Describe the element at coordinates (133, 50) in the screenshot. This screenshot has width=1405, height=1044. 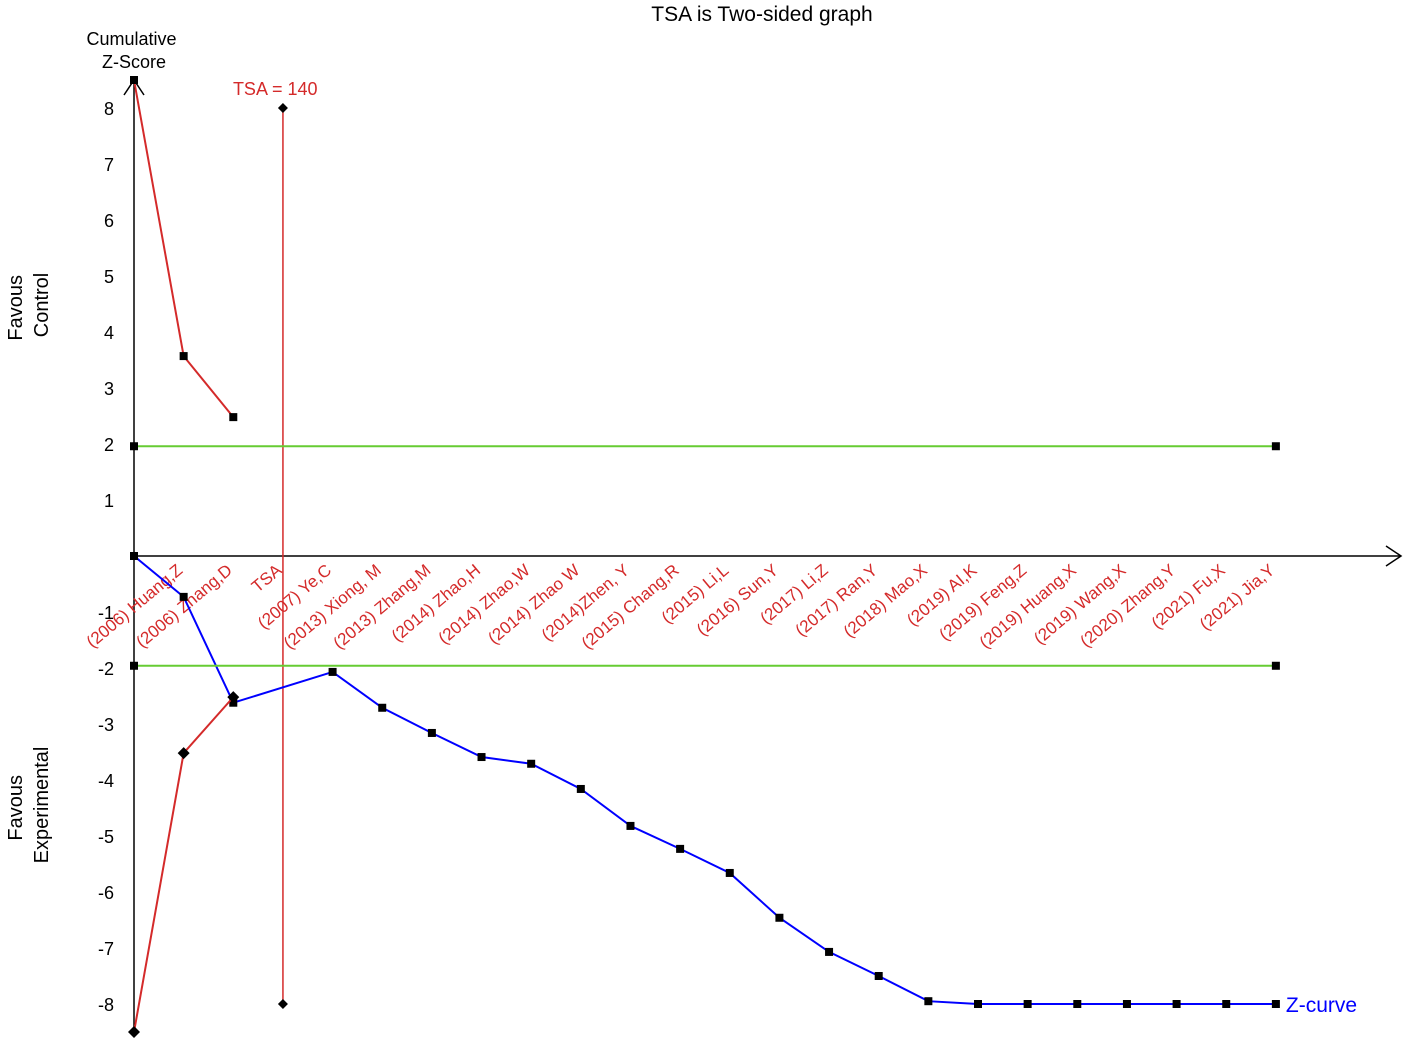
I see `y-axis-label: Cumulative Z-Score` at that location.